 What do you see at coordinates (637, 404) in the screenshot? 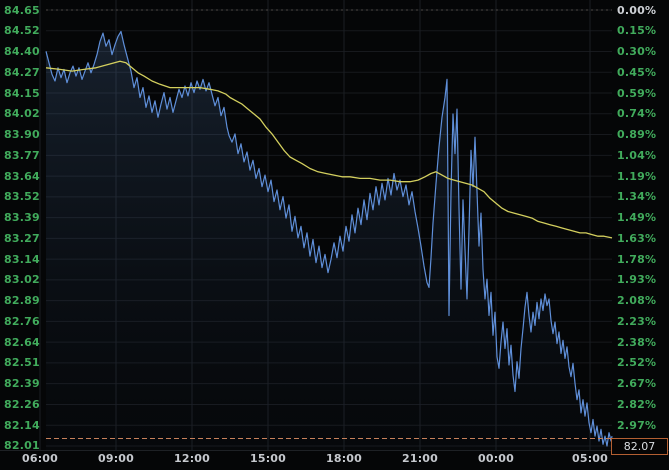
I see `percent-axis-label: 2.82%` at bounding box center [637, 404].